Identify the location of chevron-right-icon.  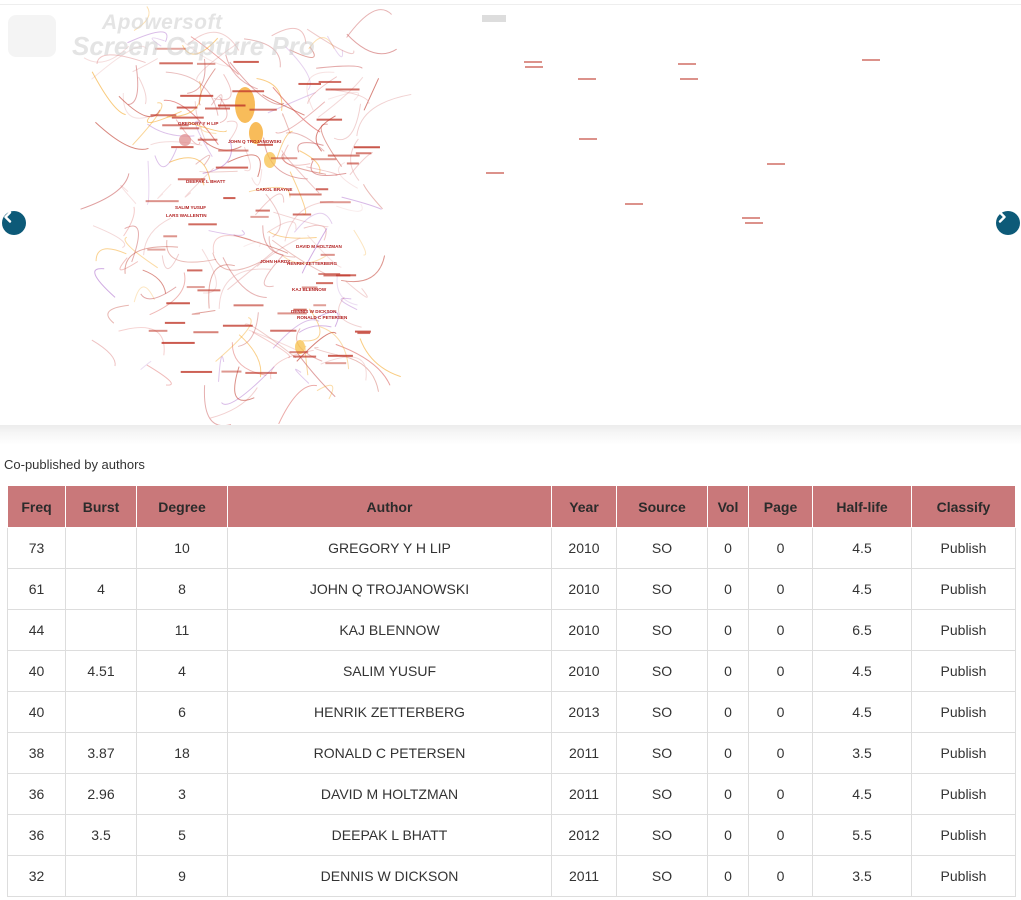
(1002, 217).